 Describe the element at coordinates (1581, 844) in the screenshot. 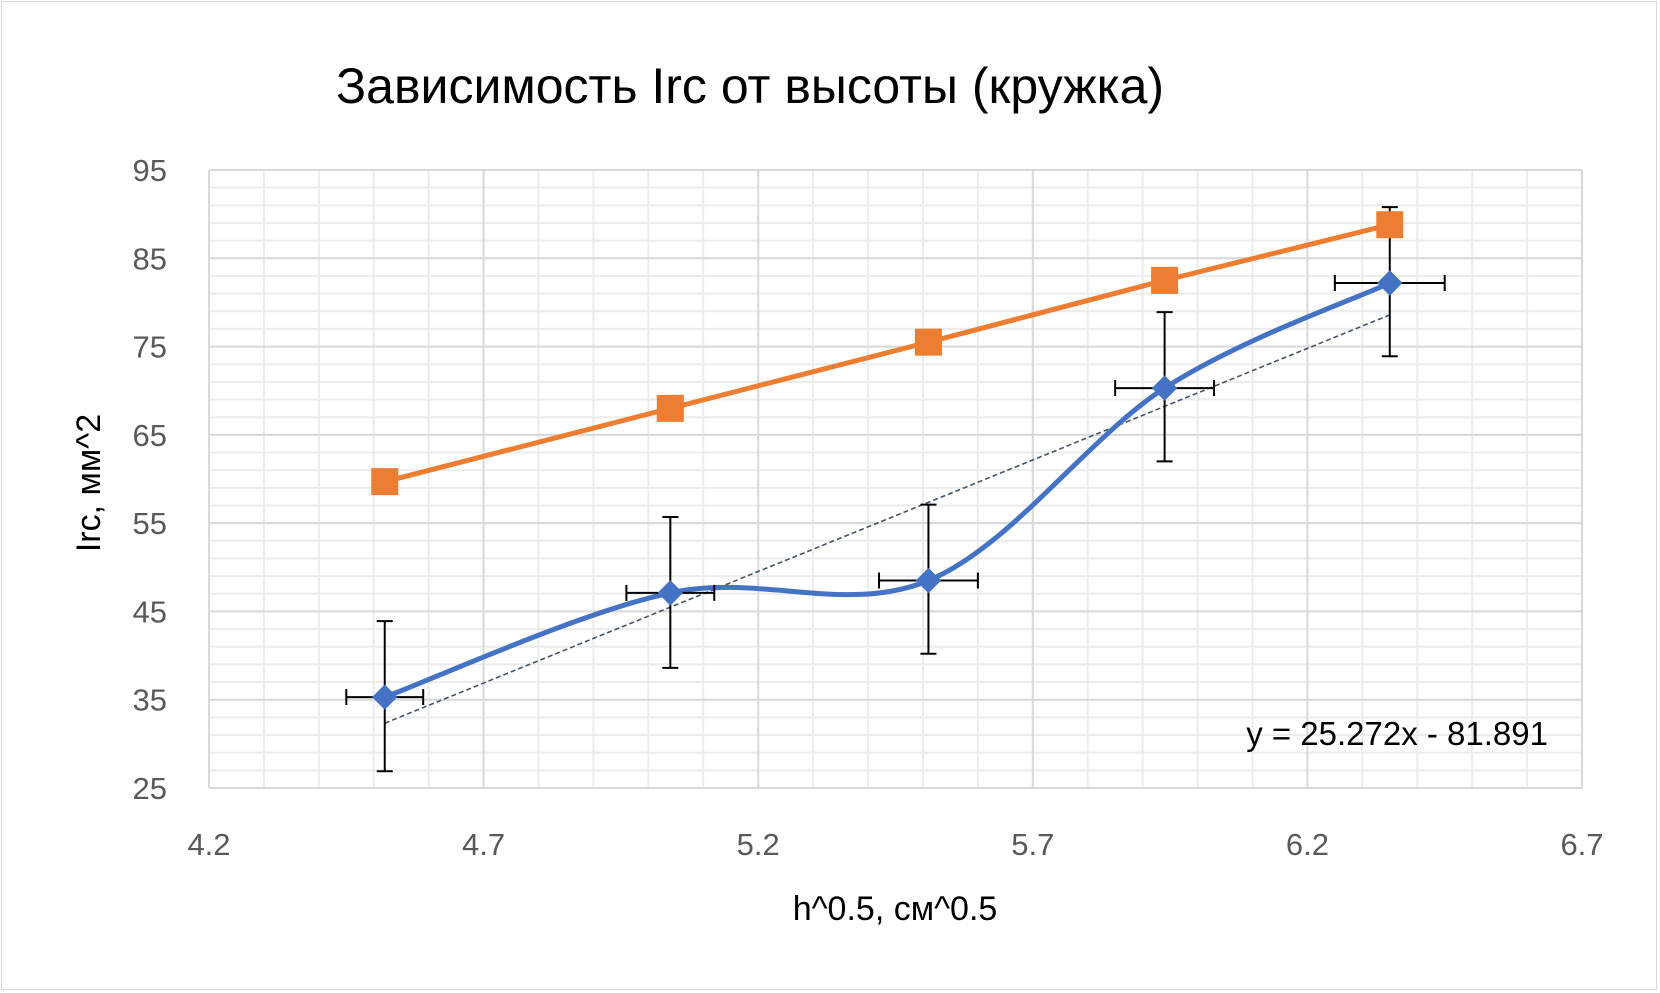

I see `x-tick-label: 6.7` at that location.